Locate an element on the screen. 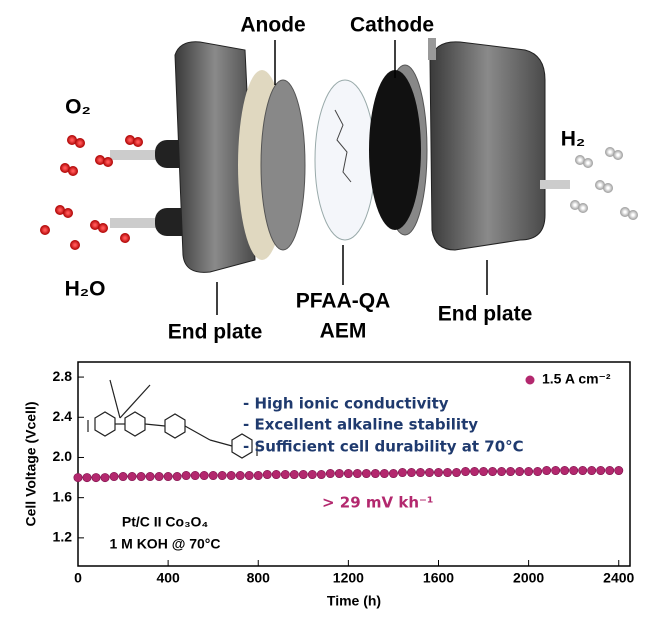 The image size is (658, 624). label: H₂ is located at coordinates (573, 139).